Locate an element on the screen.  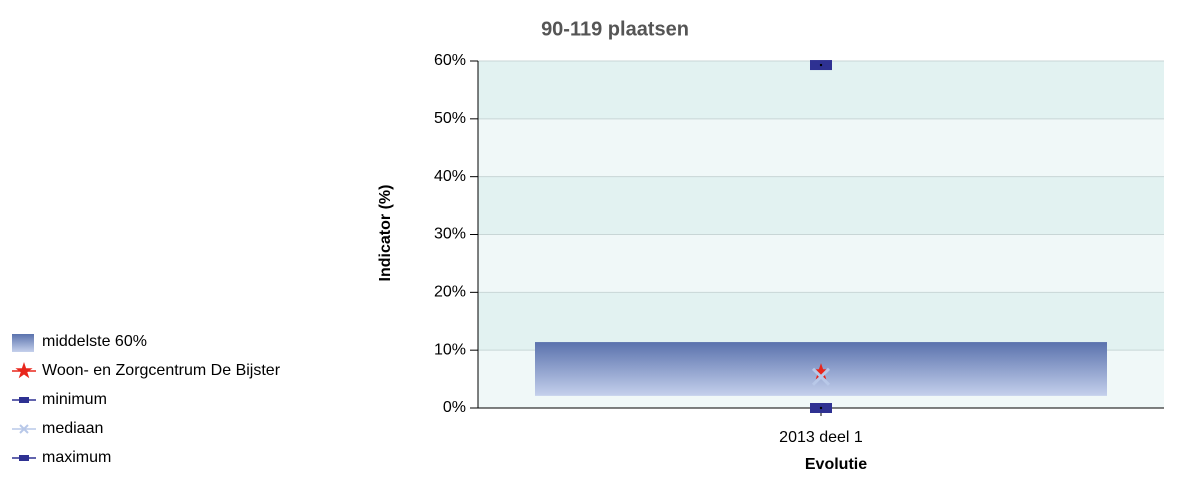
y-tick-label: 20% is located at coordinates (450, 292).